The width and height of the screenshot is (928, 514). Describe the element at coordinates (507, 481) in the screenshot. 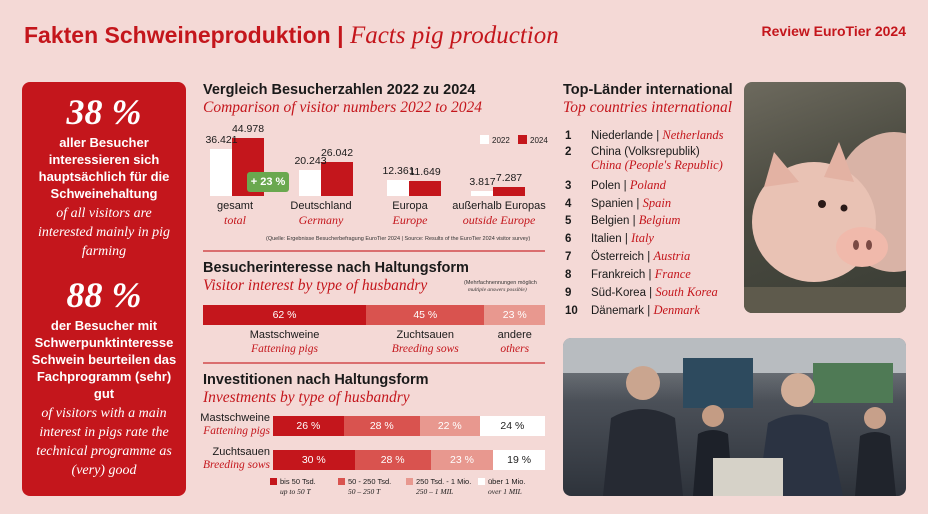

I see `invest-legend-de-3: über 1 Mio.` at that location.